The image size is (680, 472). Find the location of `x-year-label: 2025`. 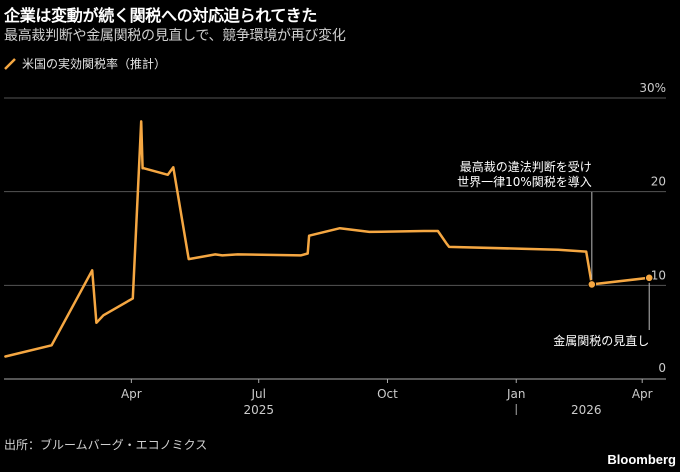

x-year-label: 2025 is located at coordinates (258, 410).